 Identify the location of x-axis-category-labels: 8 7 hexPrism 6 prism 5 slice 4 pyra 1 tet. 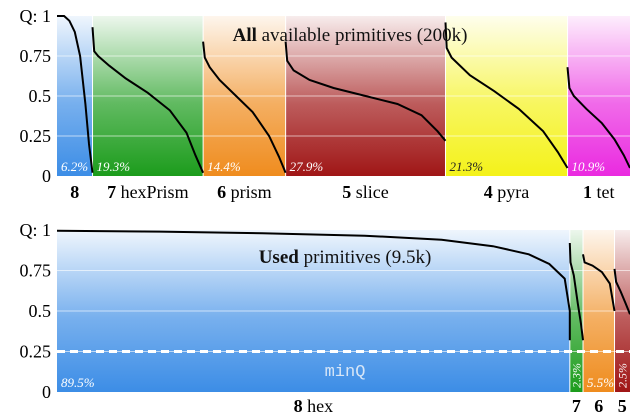
(342, 192).